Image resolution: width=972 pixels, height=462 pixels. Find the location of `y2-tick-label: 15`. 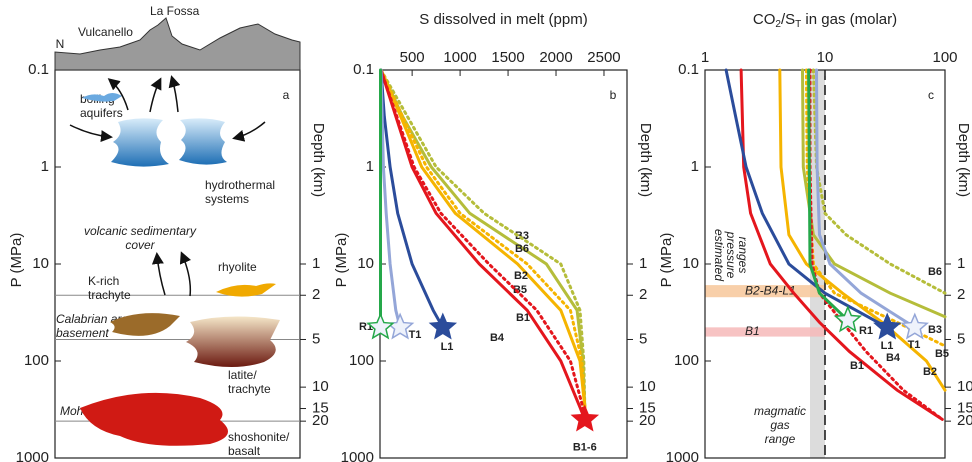

y2-tick-label: 15 is located at coordinates (320, 407).